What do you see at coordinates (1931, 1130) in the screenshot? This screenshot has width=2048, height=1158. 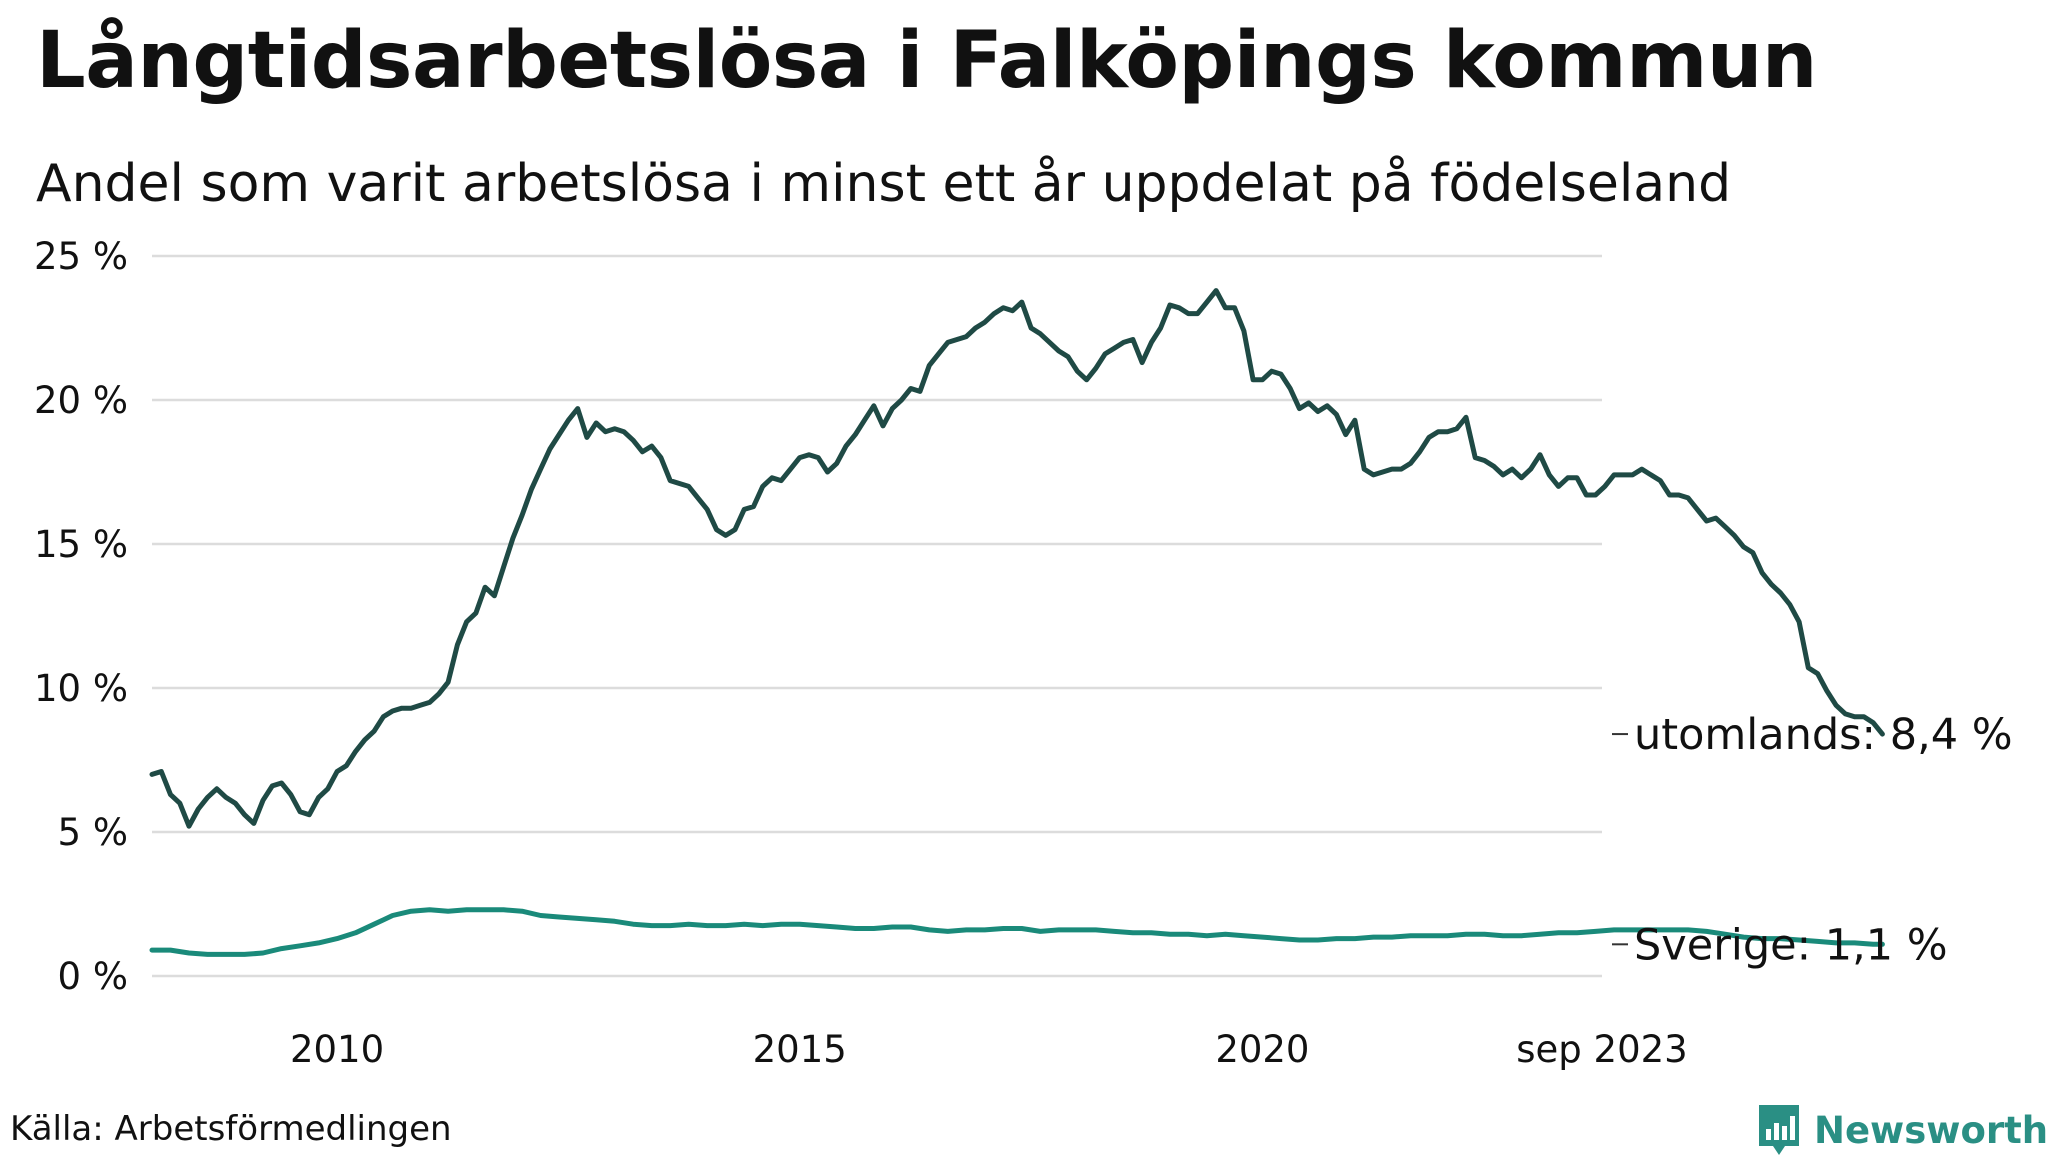 I see `brand-name: Newsworthy` at bounding box center [1931, 1130].